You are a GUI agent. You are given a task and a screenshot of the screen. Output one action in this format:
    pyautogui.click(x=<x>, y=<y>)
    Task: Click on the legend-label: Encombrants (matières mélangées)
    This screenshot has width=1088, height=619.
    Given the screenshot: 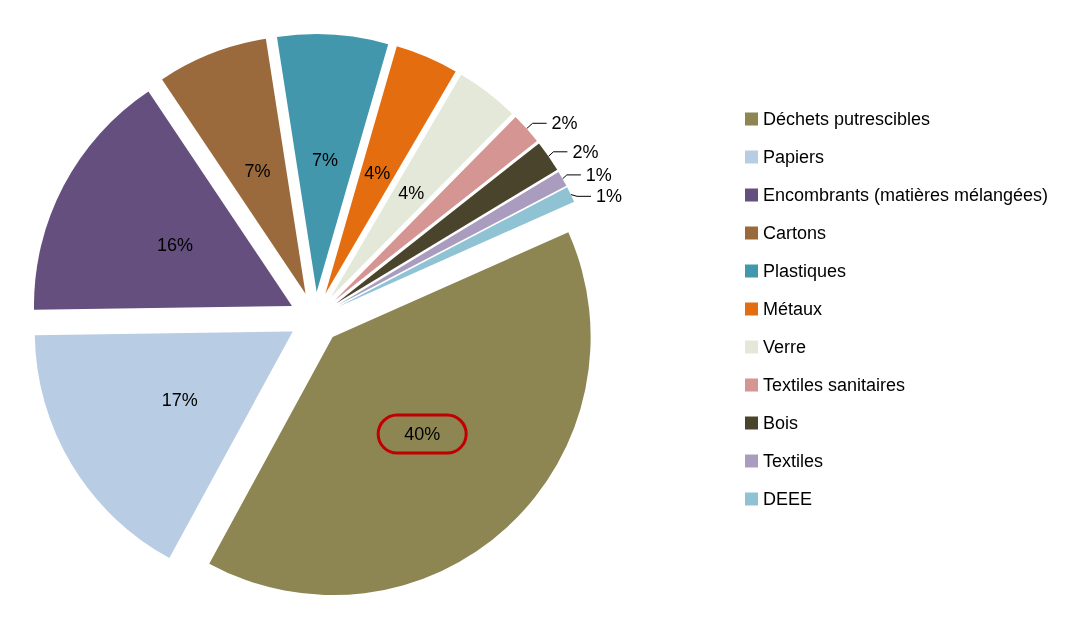 What is the action you would take?
    pyautogui.click(x=906, y=195)
    